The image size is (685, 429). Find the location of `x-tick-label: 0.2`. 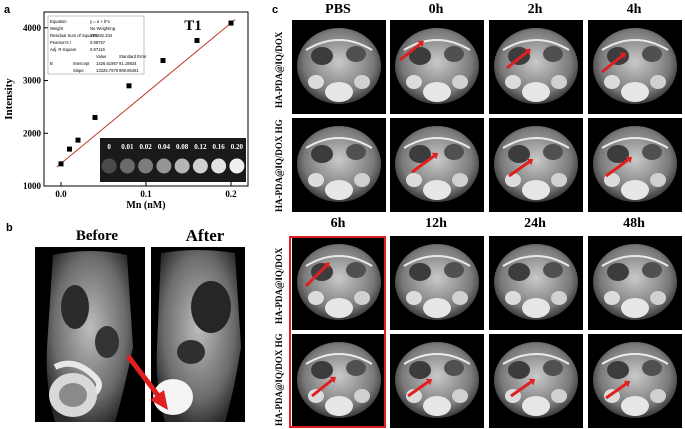

x-tick-label: 0.2 is located at coordinates (231, 194).